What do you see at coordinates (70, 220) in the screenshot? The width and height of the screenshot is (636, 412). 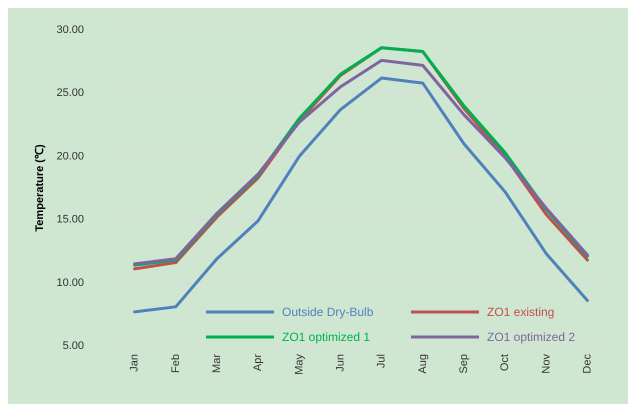 I see `y-tick-label: 15.00` at bounding box center [70, 220].